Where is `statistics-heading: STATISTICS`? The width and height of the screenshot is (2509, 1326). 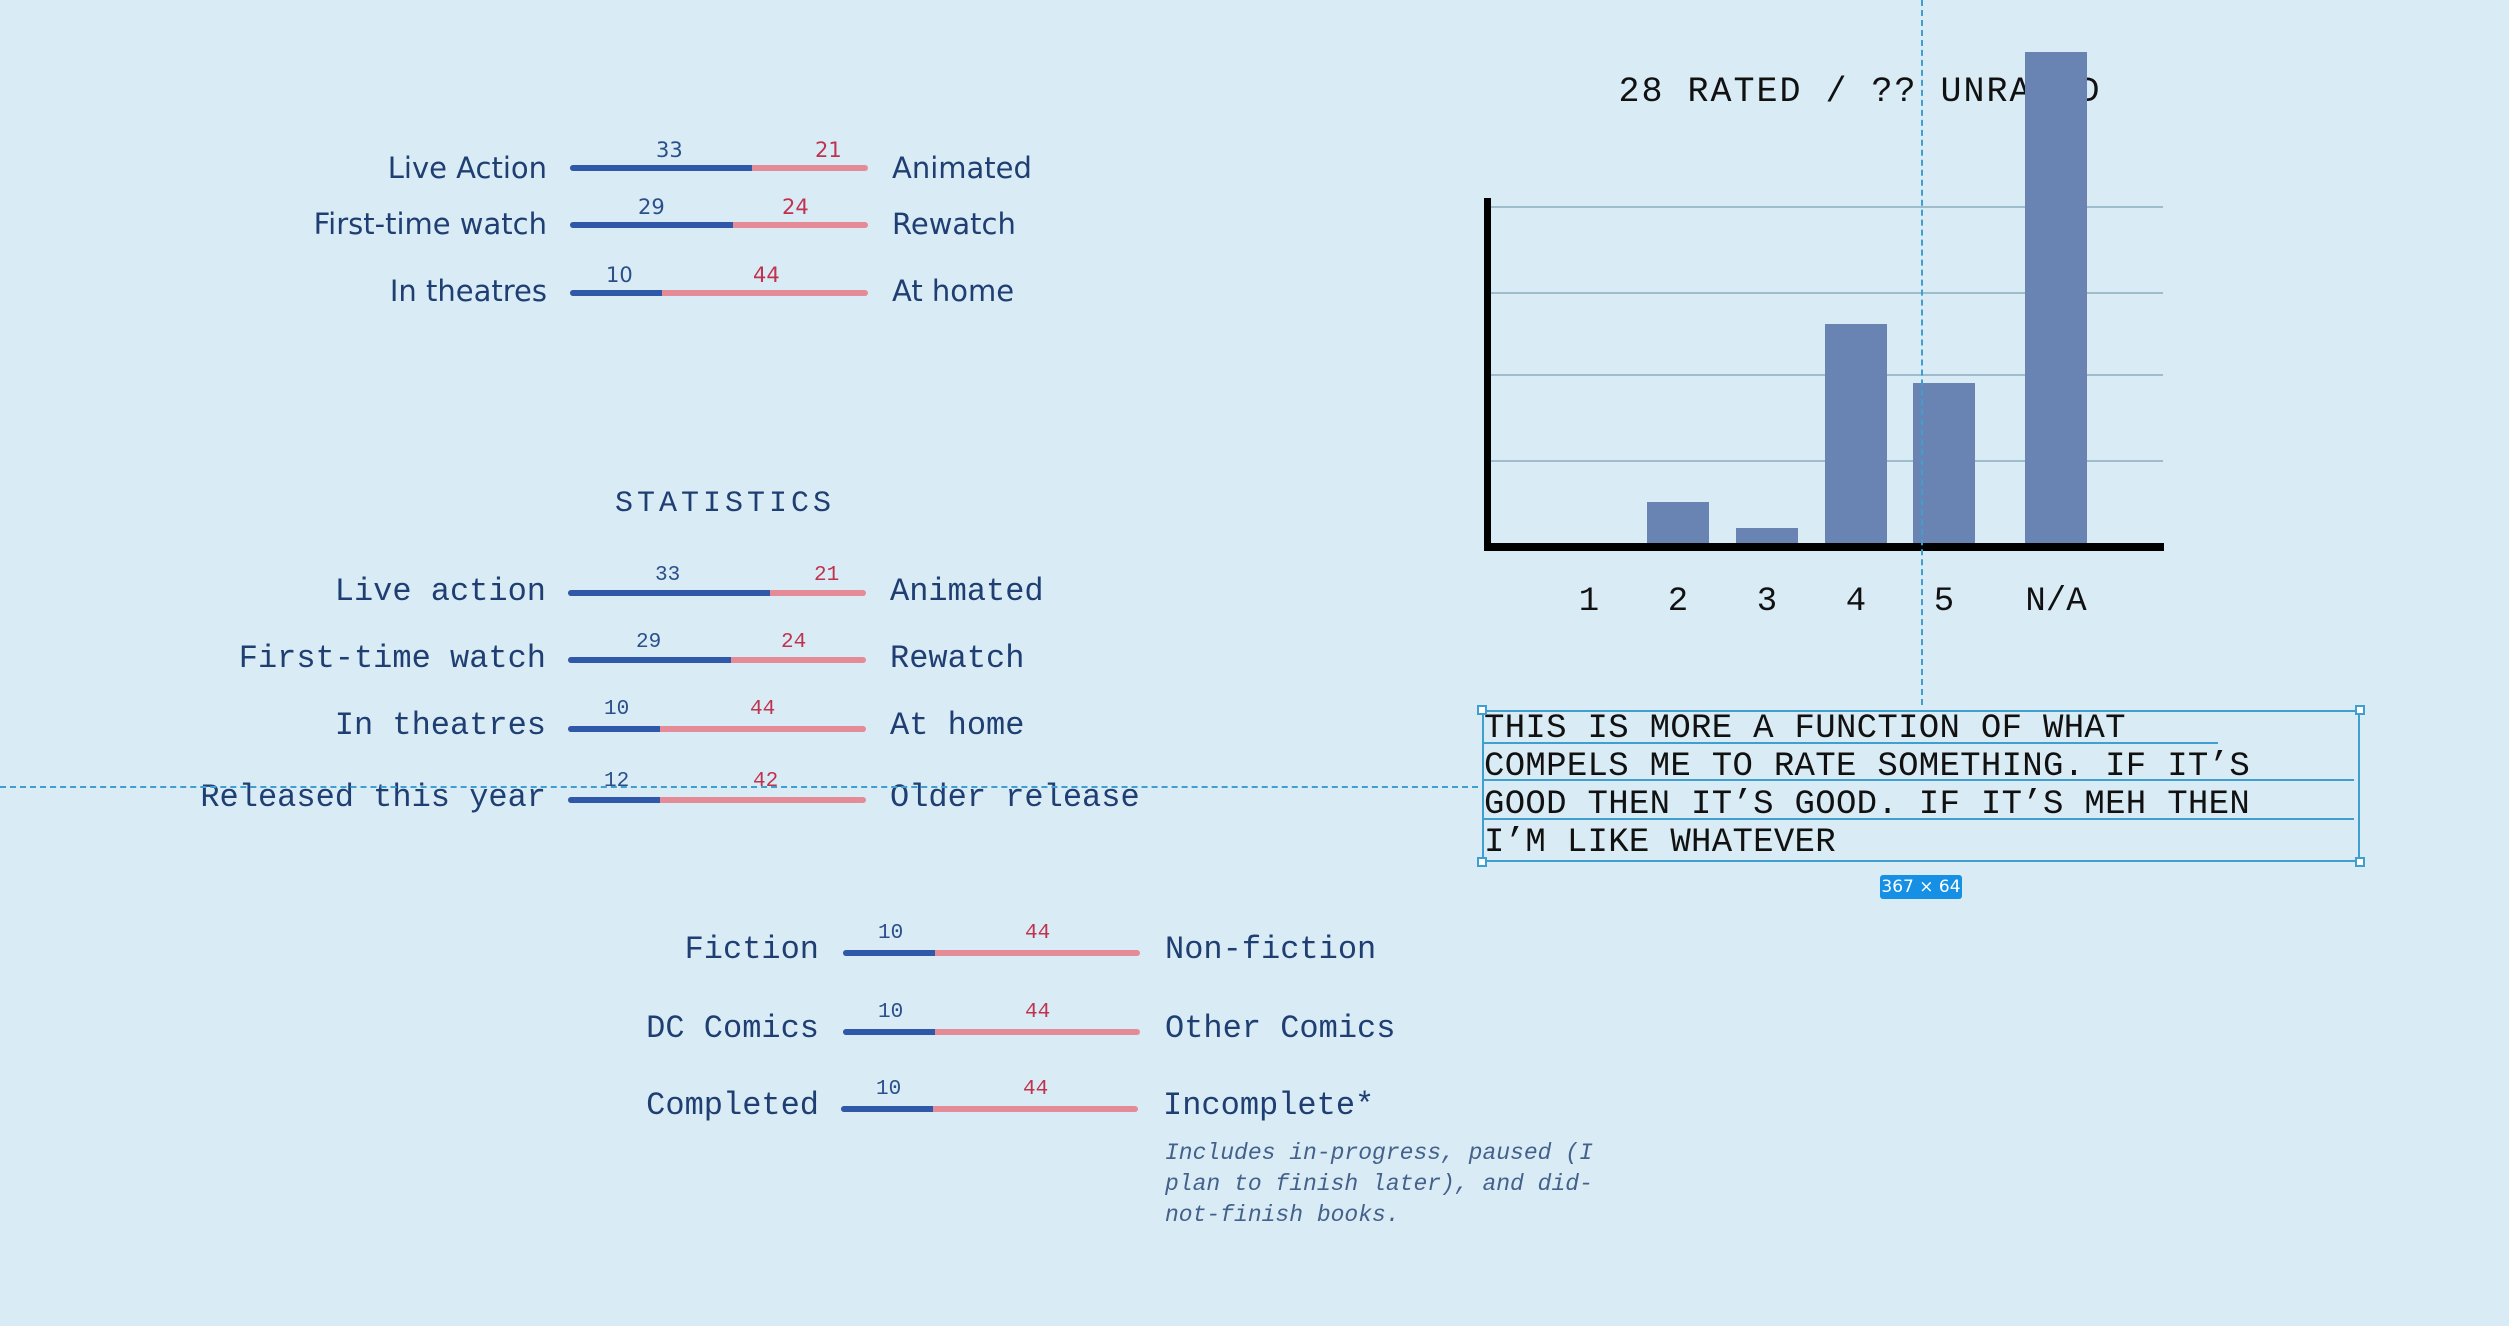
statistics-heading: STATISTICS is located at coordinates (725, 504).